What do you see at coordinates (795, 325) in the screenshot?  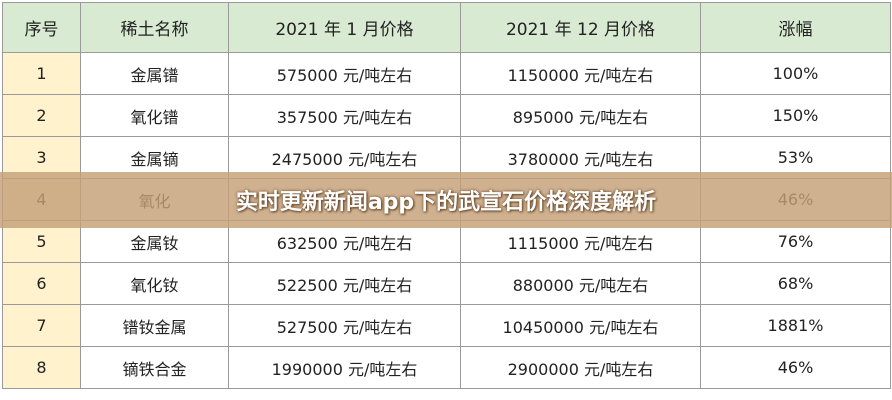 I see `table-cell: 1881%` at bounding box center [795, 325].